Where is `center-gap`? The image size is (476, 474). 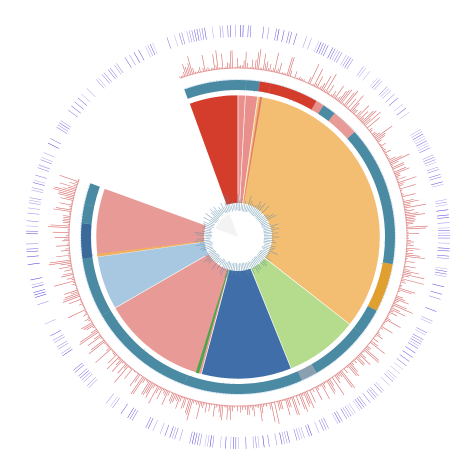 center-gap is located at coordinates (226, 225).